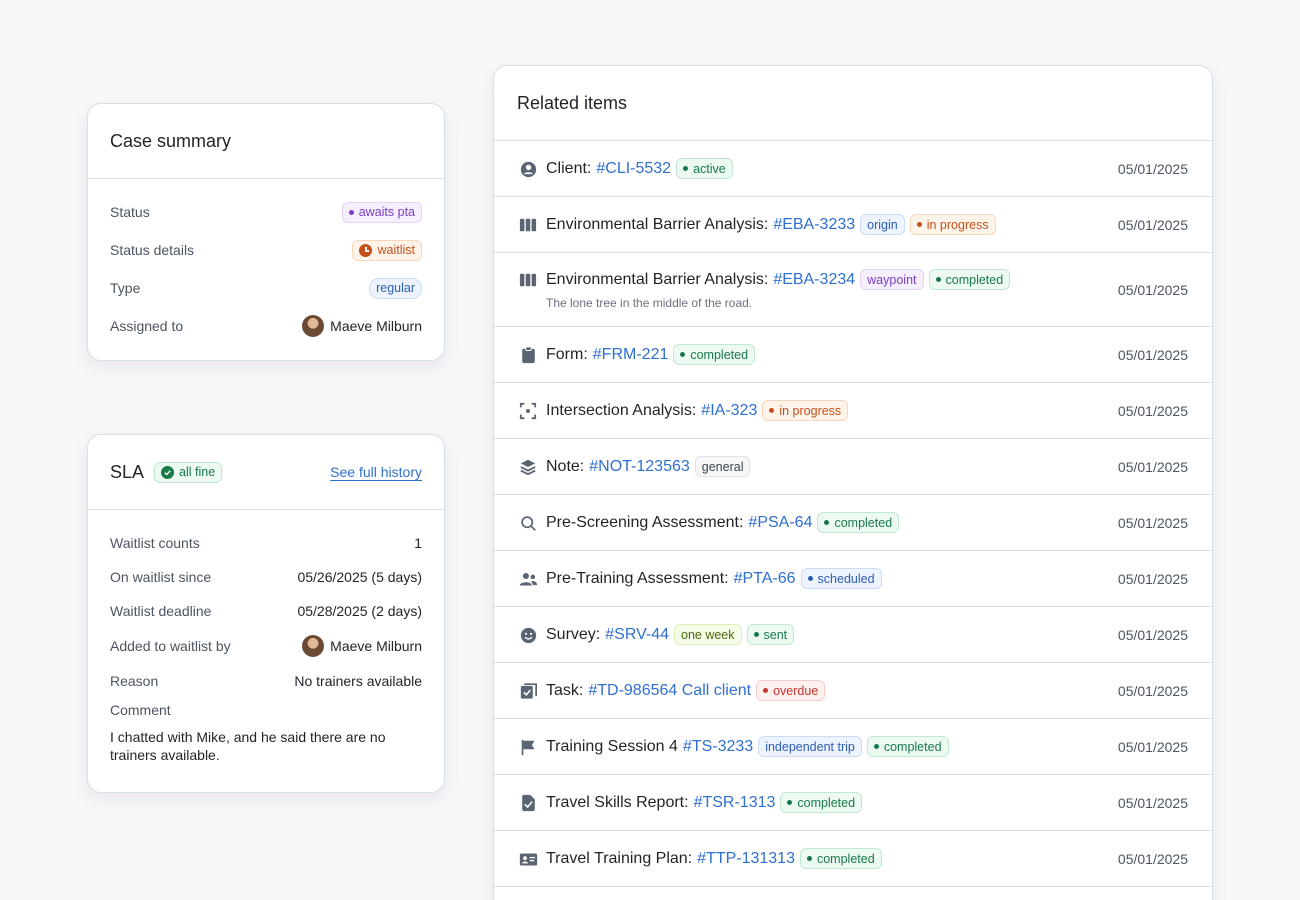 The height and width of the screenshot is (900, 1300). I want to click on related-item-id-link: #TSR-1313, so click(734, 802).